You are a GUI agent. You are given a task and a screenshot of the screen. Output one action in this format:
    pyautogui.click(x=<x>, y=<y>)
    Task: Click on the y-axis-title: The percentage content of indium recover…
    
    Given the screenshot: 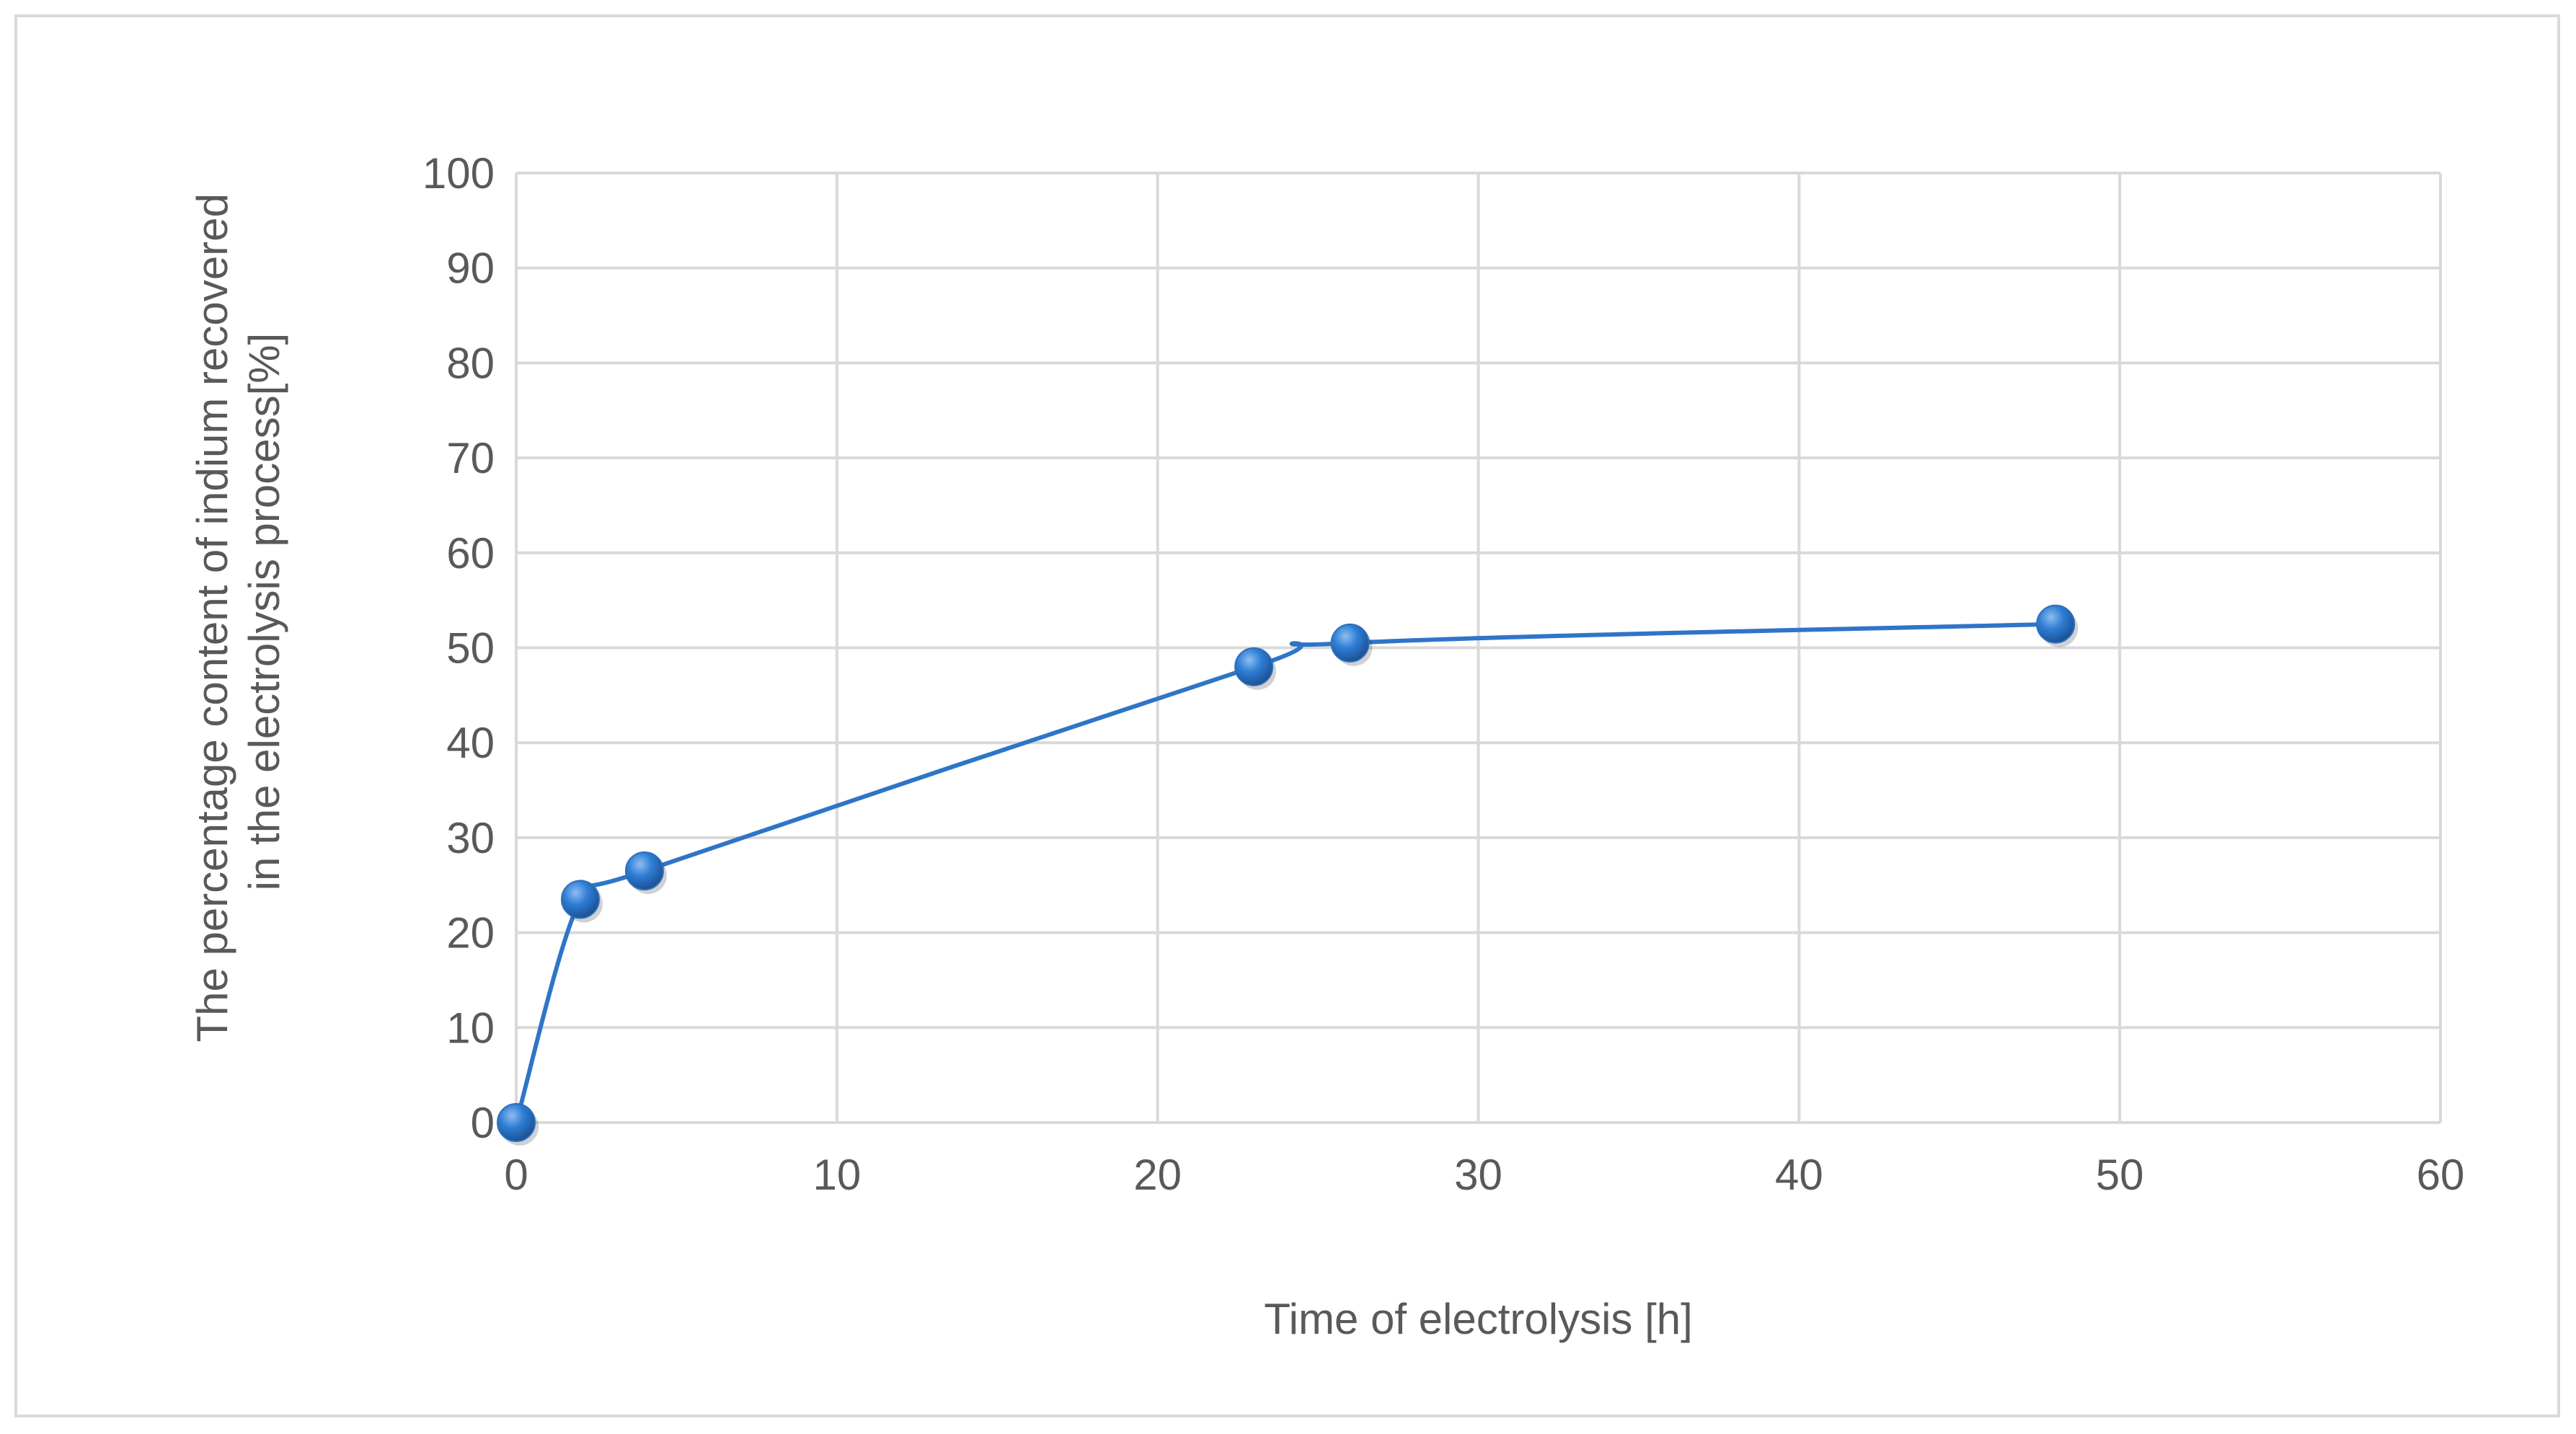 What is the action you would take?
    pyautogui.click(x=238, y=611)
    